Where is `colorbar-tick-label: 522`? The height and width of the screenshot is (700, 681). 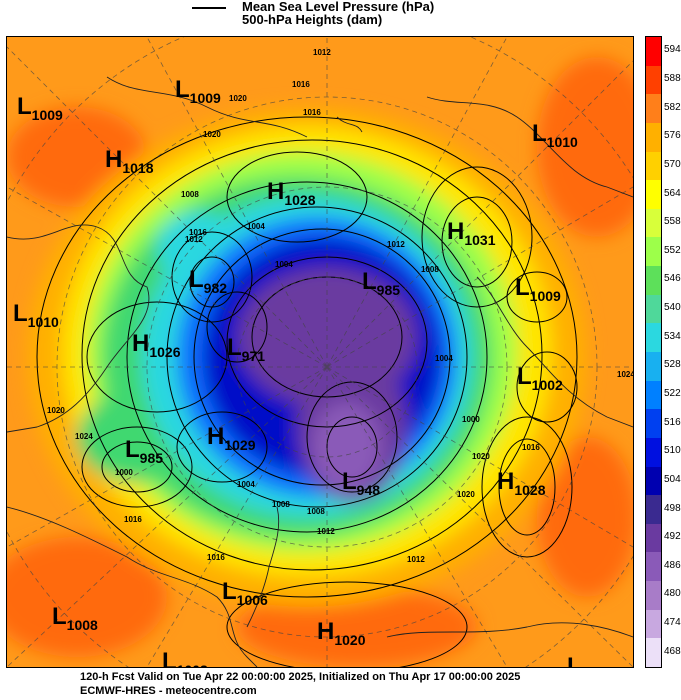 colorbar-tick-label: 522 is located at coordinates (672, 393).